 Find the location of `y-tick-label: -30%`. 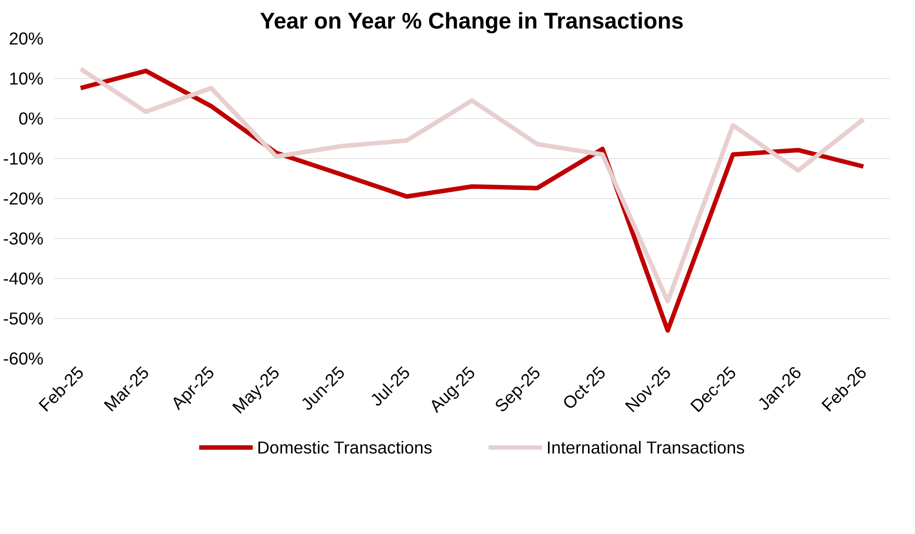

y-tick-label: -30% is located at coordinates (23, 238).